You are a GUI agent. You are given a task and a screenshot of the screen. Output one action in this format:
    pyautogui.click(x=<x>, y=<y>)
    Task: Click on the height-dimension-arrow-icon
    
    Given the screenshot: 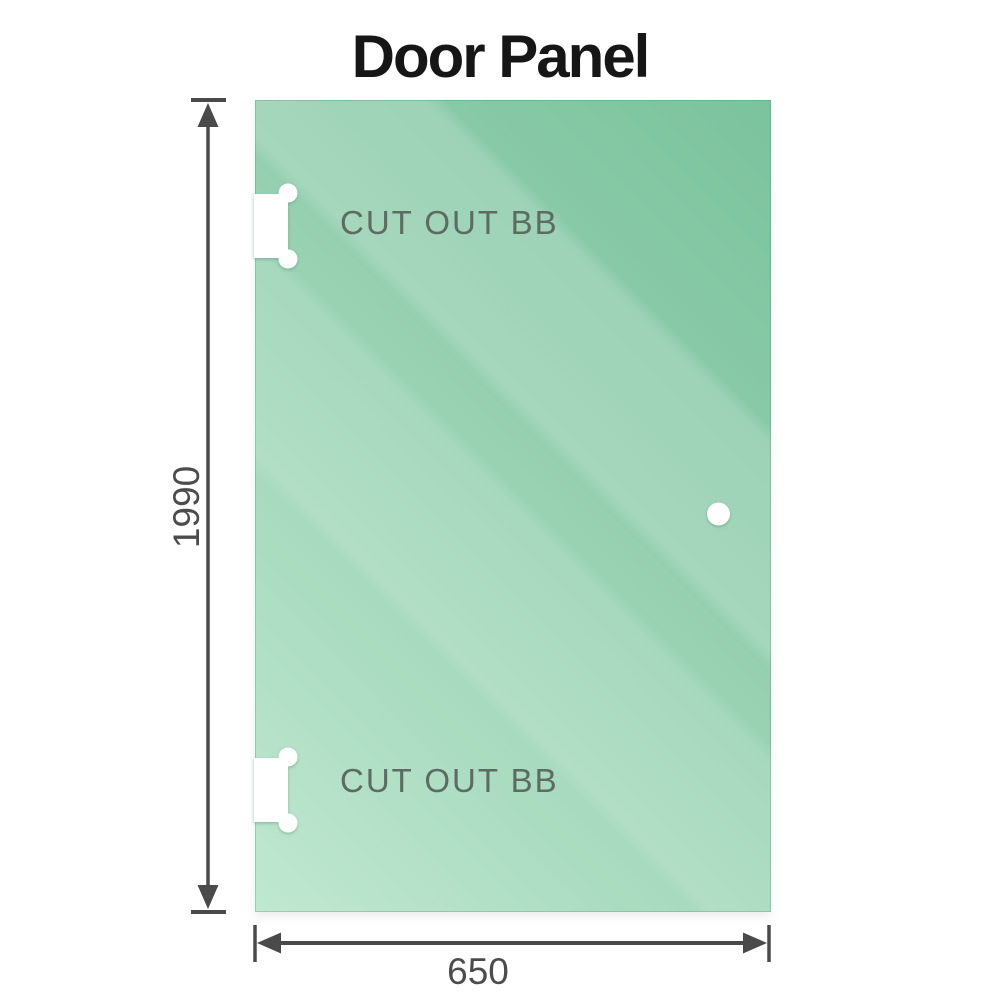 What is the action you would take?
    pyautogui.click(x=208, y=506)
    